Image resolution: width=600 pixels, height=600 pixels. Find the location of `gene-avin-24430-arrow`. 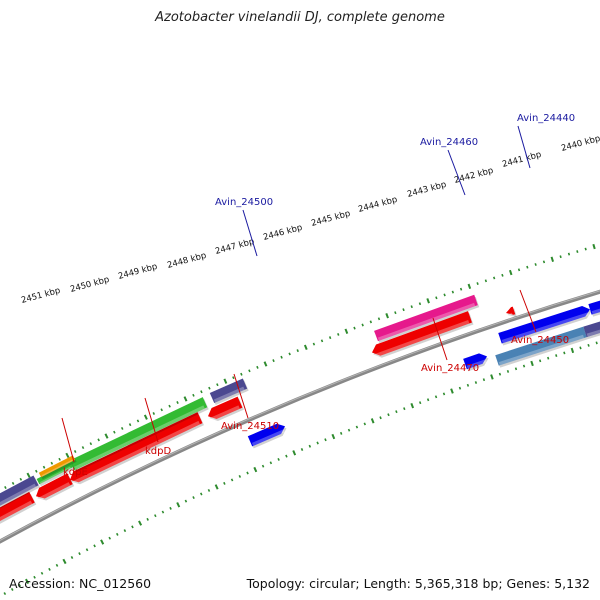

gene-avin-24430-arrow is located at coordinates (594, 308).